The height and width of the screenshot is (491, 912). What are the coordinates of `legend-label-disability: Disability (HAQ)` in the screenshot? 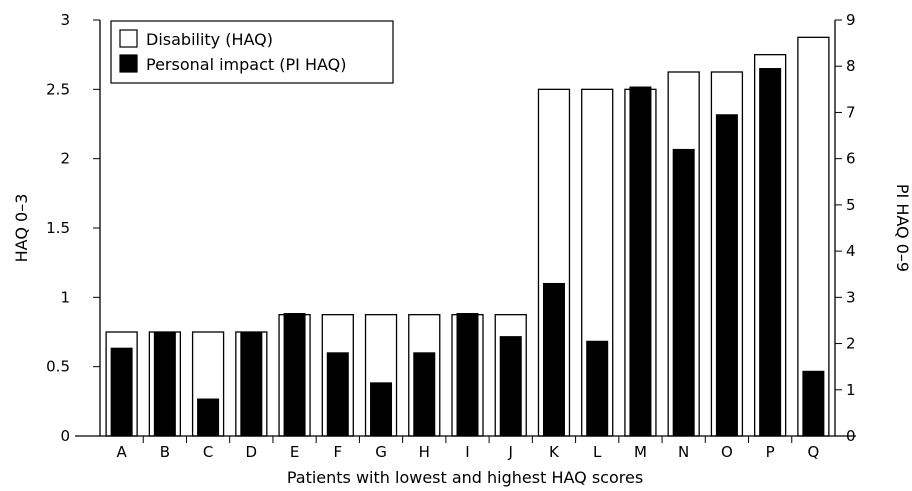 It's located at (209, 39).